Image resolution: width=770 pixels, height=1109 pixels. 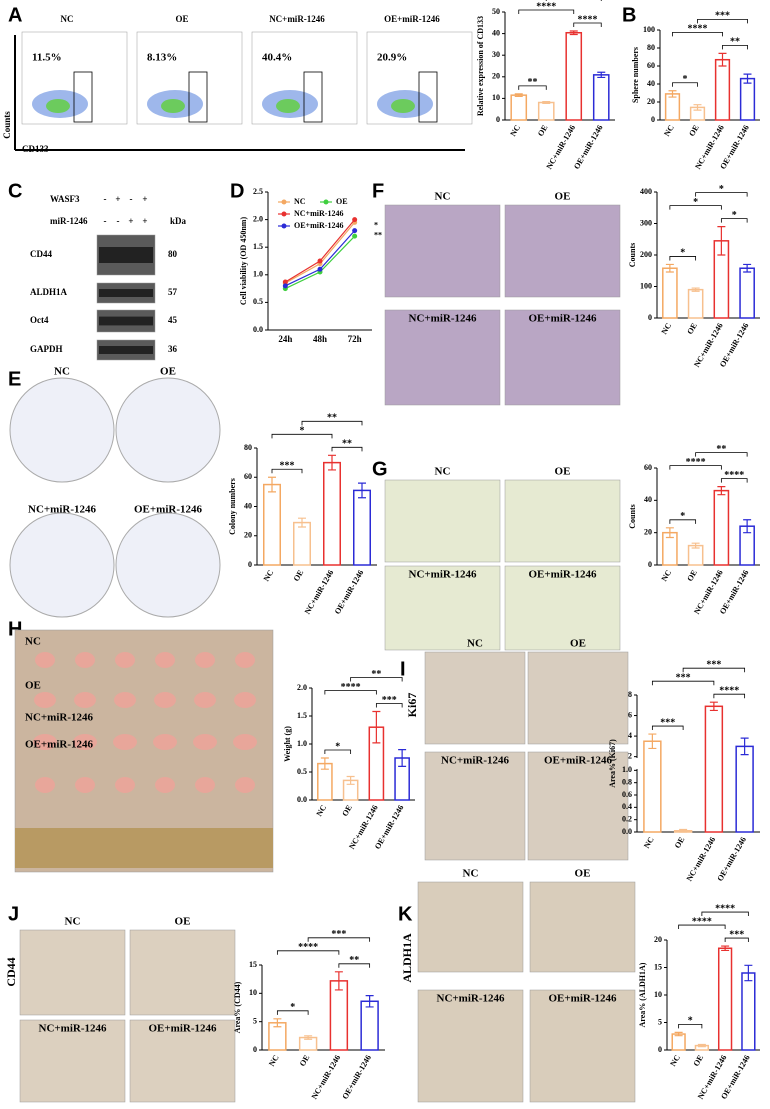 I want to click on legend-label: OE+miR-1246, so click(x=318, y=225).